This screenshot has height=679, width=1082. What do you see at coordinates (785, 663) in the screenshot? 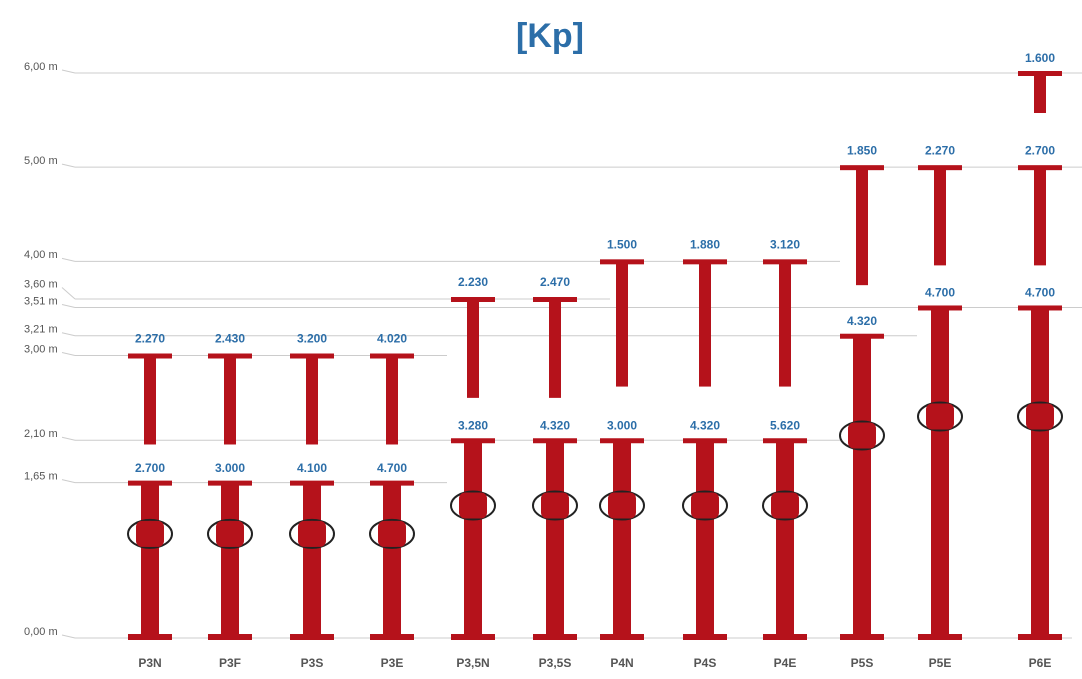
I see `x-tick-label: P4E` at bounding box center [785, 663].